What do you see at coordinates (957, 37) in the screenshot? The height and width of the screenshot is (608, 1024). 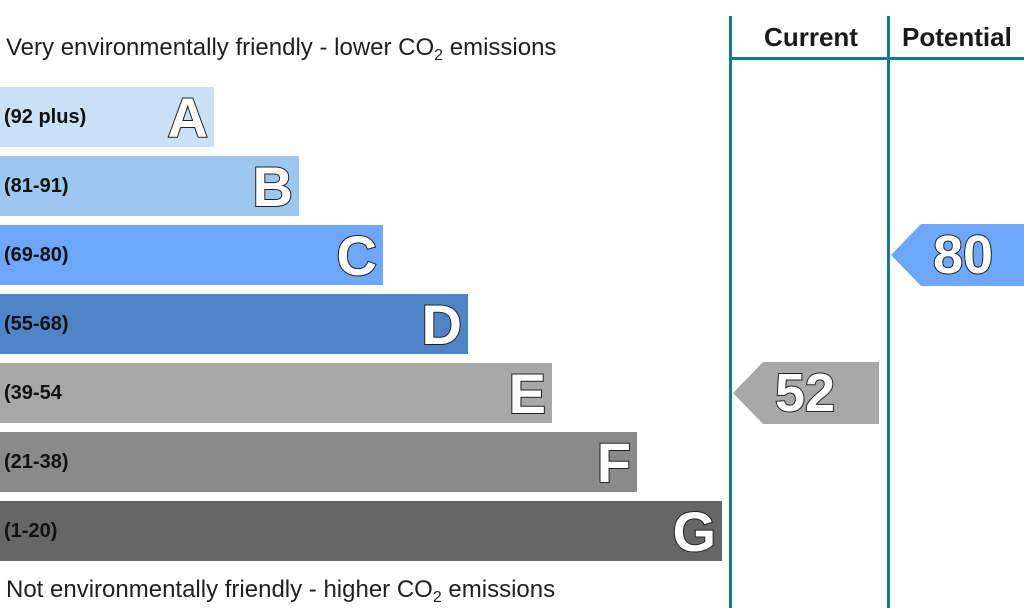 I see `potential-column-header: Potential` at bounding box center [957, 37].